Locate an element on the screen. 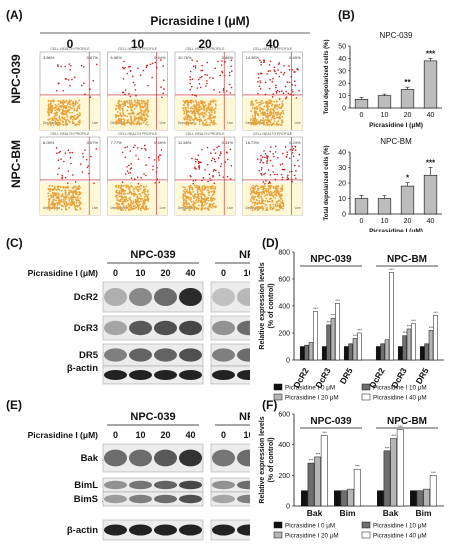 The image size is (451, 550). legend-swatch is located at coordinates (366, 535).